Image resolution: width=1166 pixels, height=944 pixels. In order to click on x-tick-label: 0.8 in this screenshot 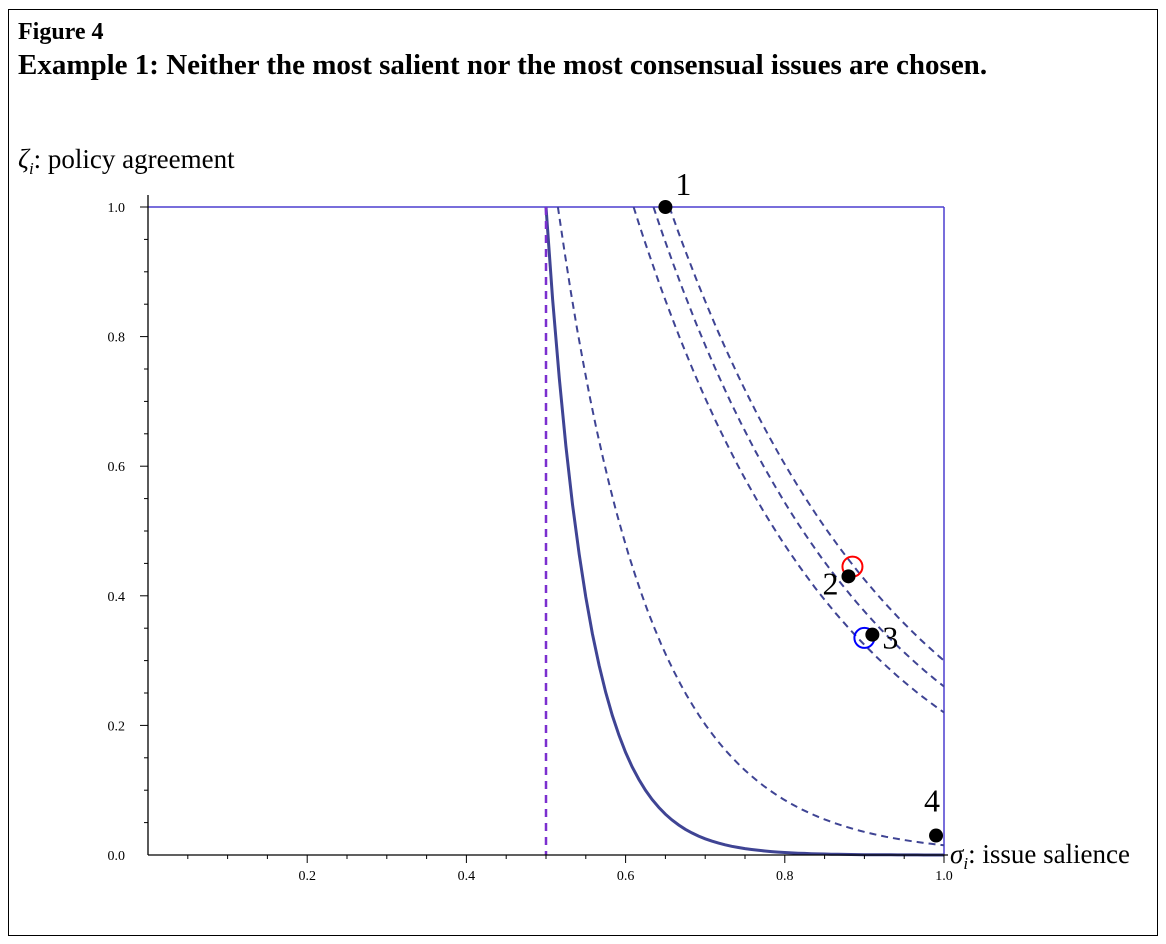, I will do `click(785, 876)`.